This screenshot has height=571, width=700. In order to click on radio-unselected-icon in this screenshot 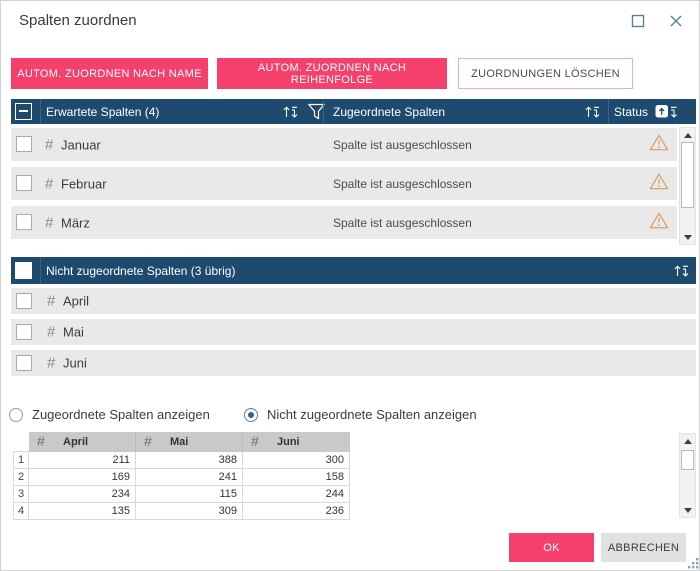, I will do `click(16, 414)`.